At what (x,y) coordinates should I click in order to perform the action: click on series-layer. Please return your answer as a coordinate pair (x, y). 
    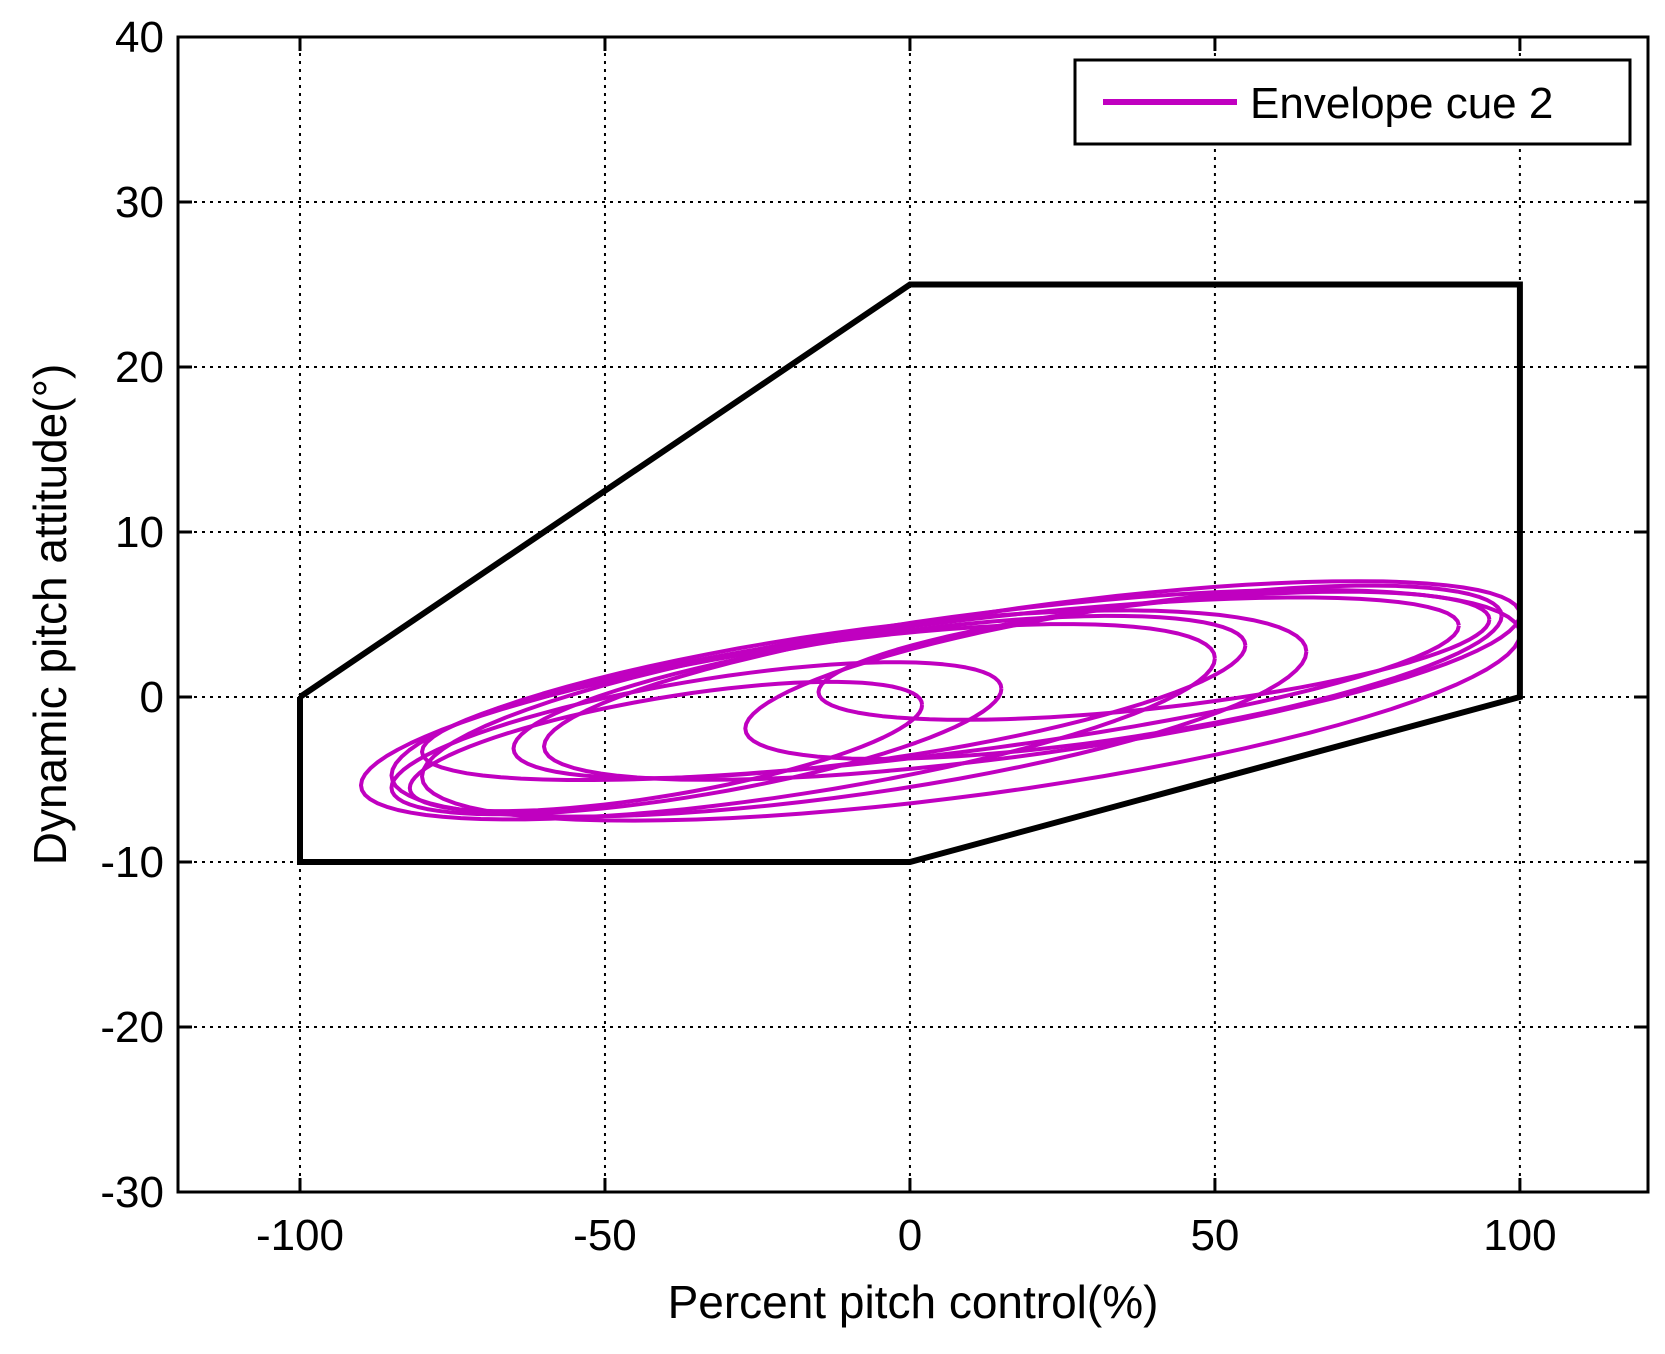
    Looking at the image, I should click on (940, 701).